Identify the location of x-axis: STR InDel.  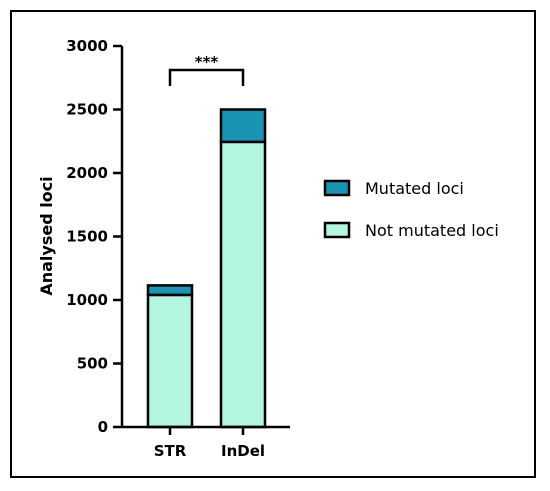
(206, 442).